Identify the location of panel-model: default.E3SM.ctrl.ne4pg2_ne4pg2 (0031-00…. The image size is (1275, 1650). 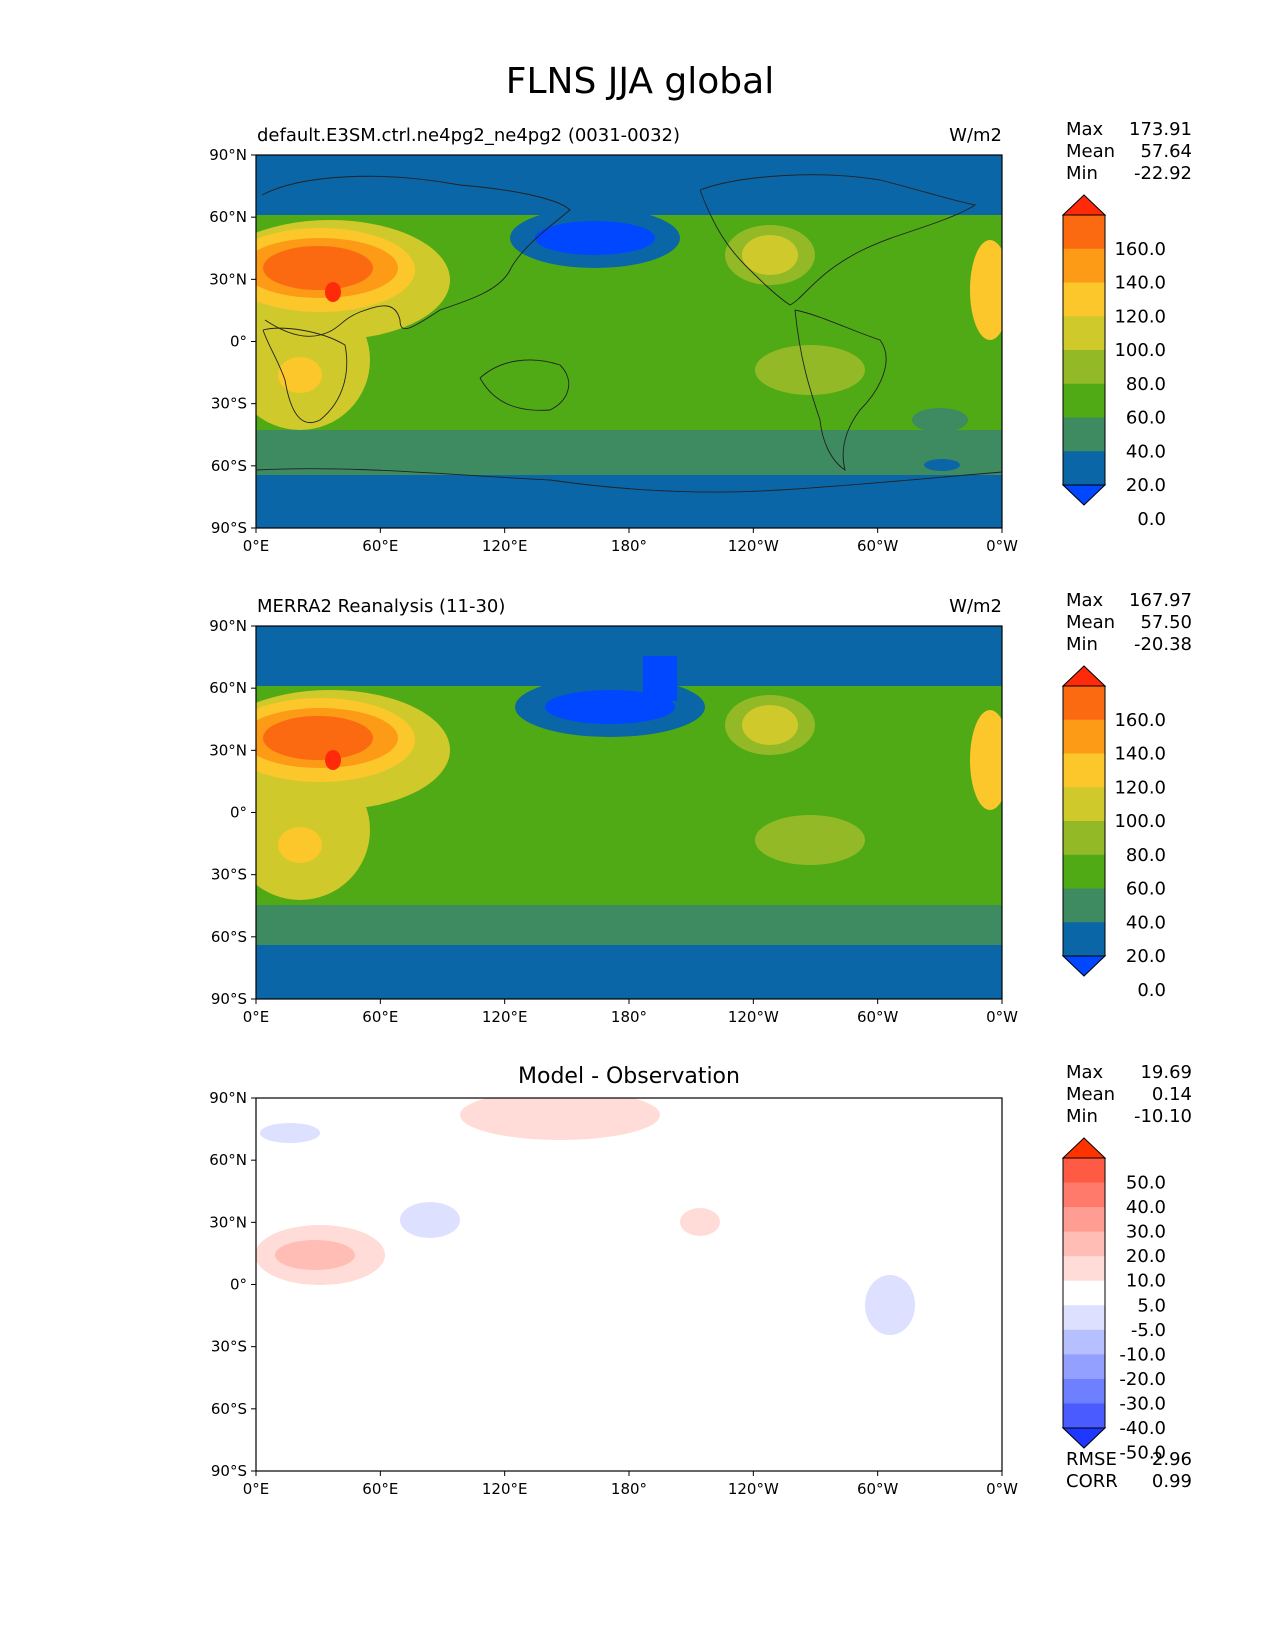
(629, 327).